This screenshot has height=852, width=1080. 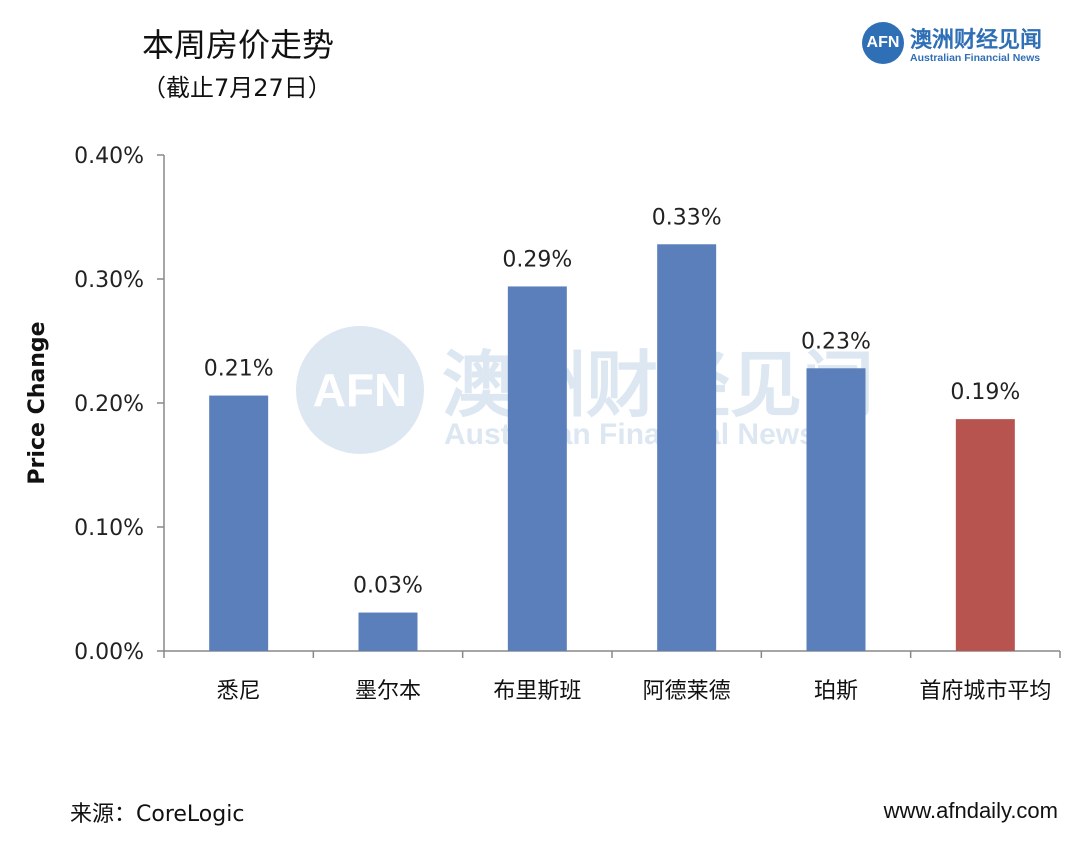 What do you see at coordinates (836, 341) in the screenshot?
I see `data-label: 0.23%` at bounding box center [836, 341].